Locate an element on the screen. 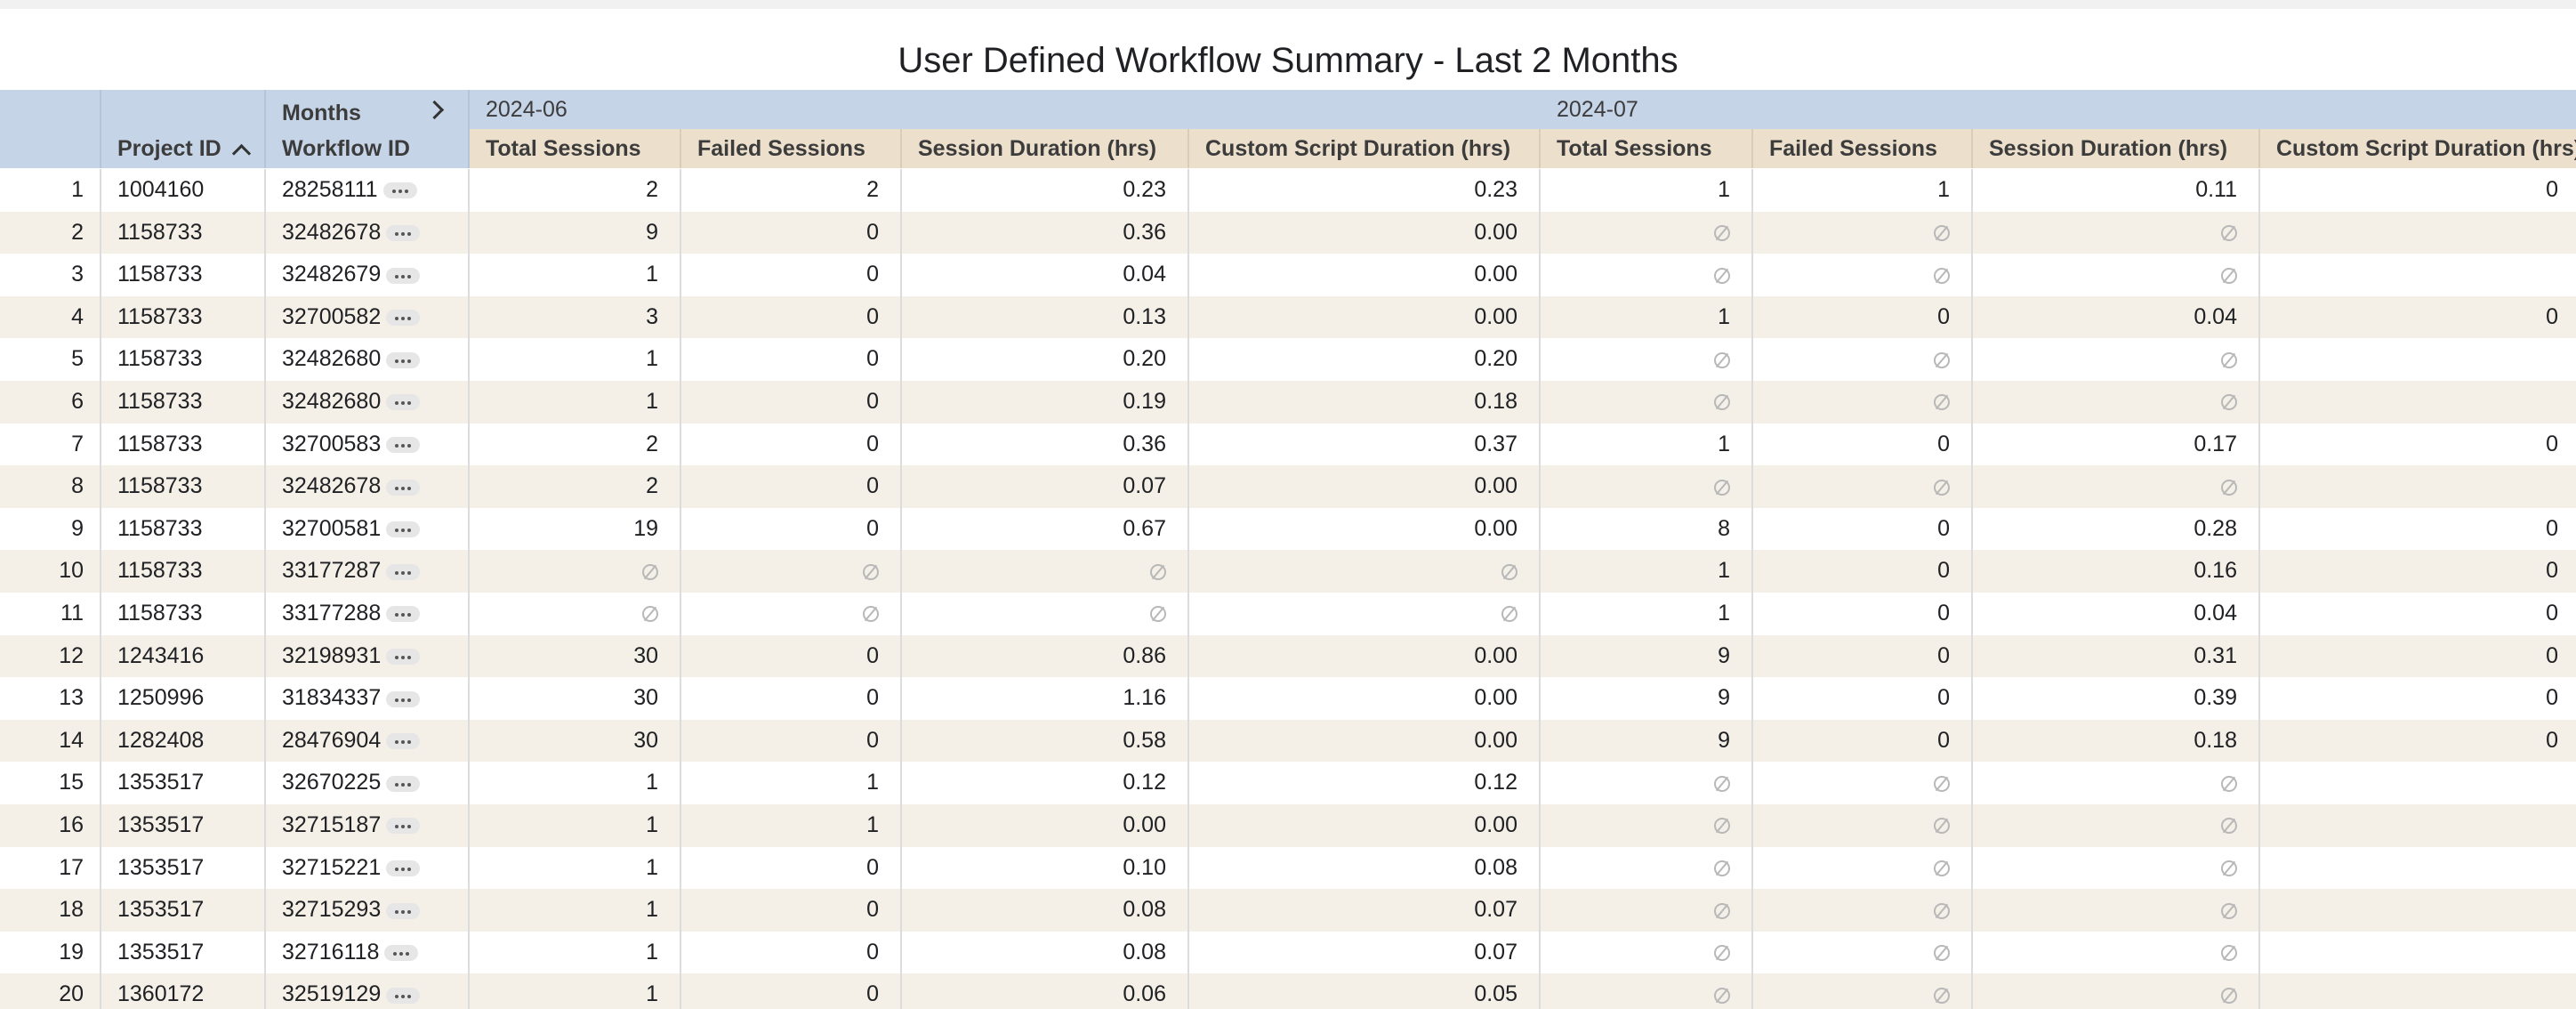 The width and height of the screenshot is (2576, 1009). column-header: Project ID is located at coordinates (183, 148).